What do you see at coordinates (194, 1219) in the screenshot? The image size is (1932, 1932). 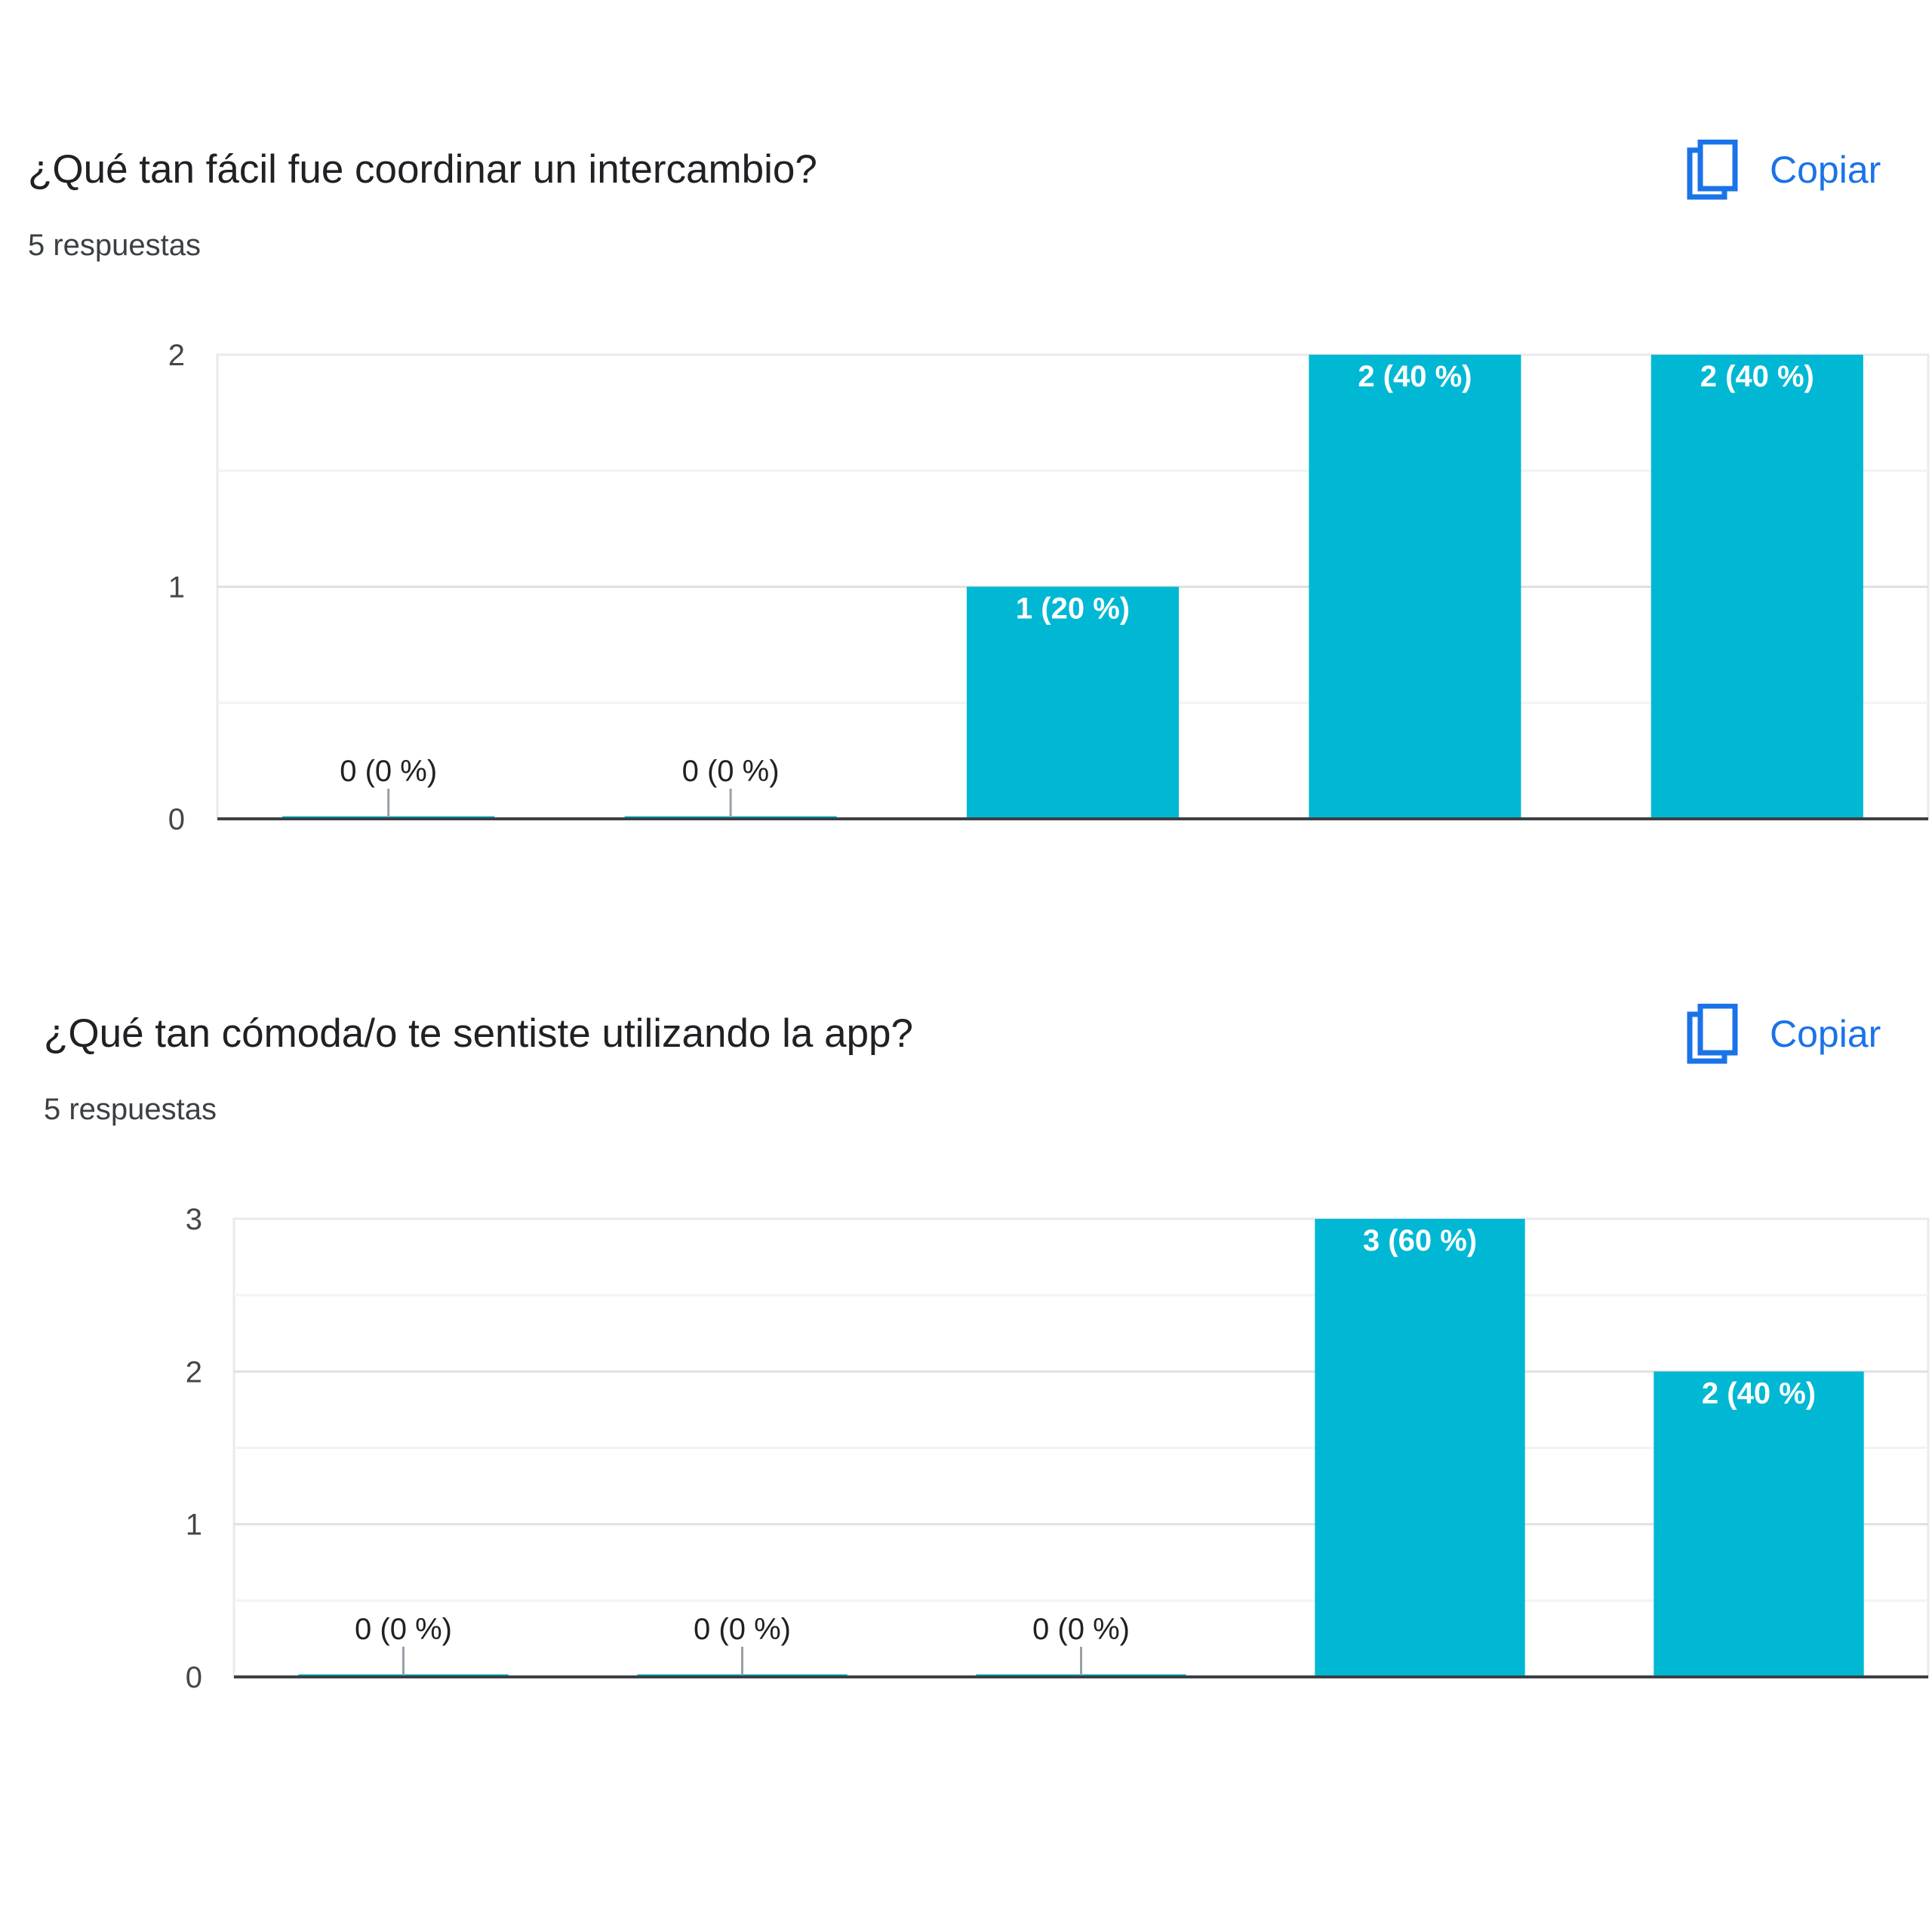 I see `y-tick-label: 3` at bounding box center [194, 1219].